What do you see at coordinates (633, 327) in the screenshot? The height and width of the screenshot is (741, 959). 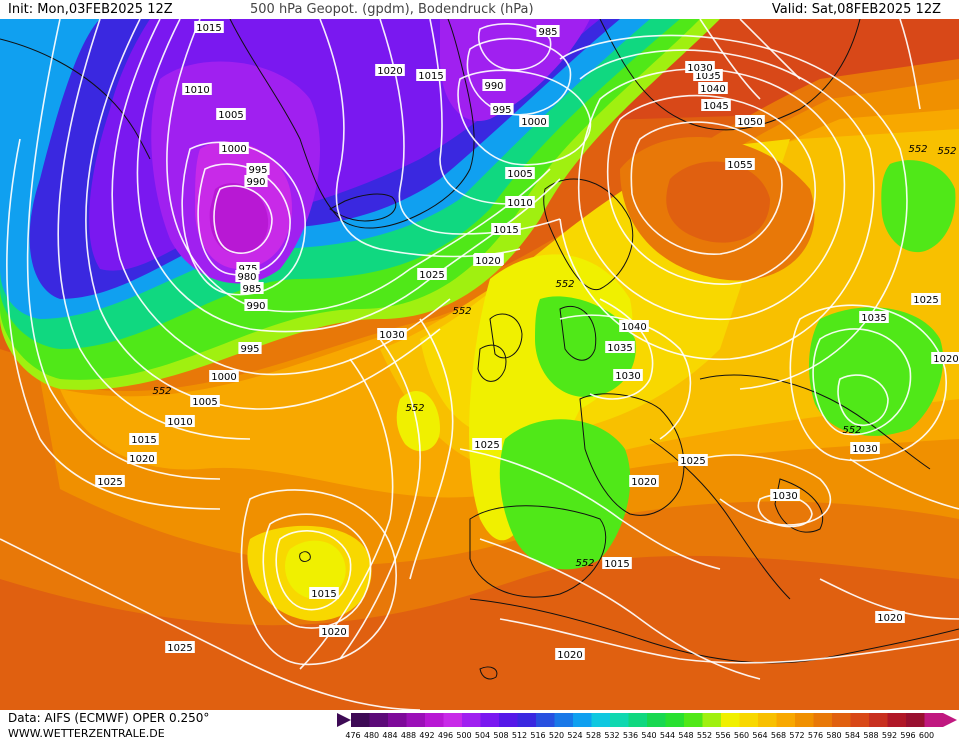 I see `svg-text: 1040` at bounding box center [633, 327].